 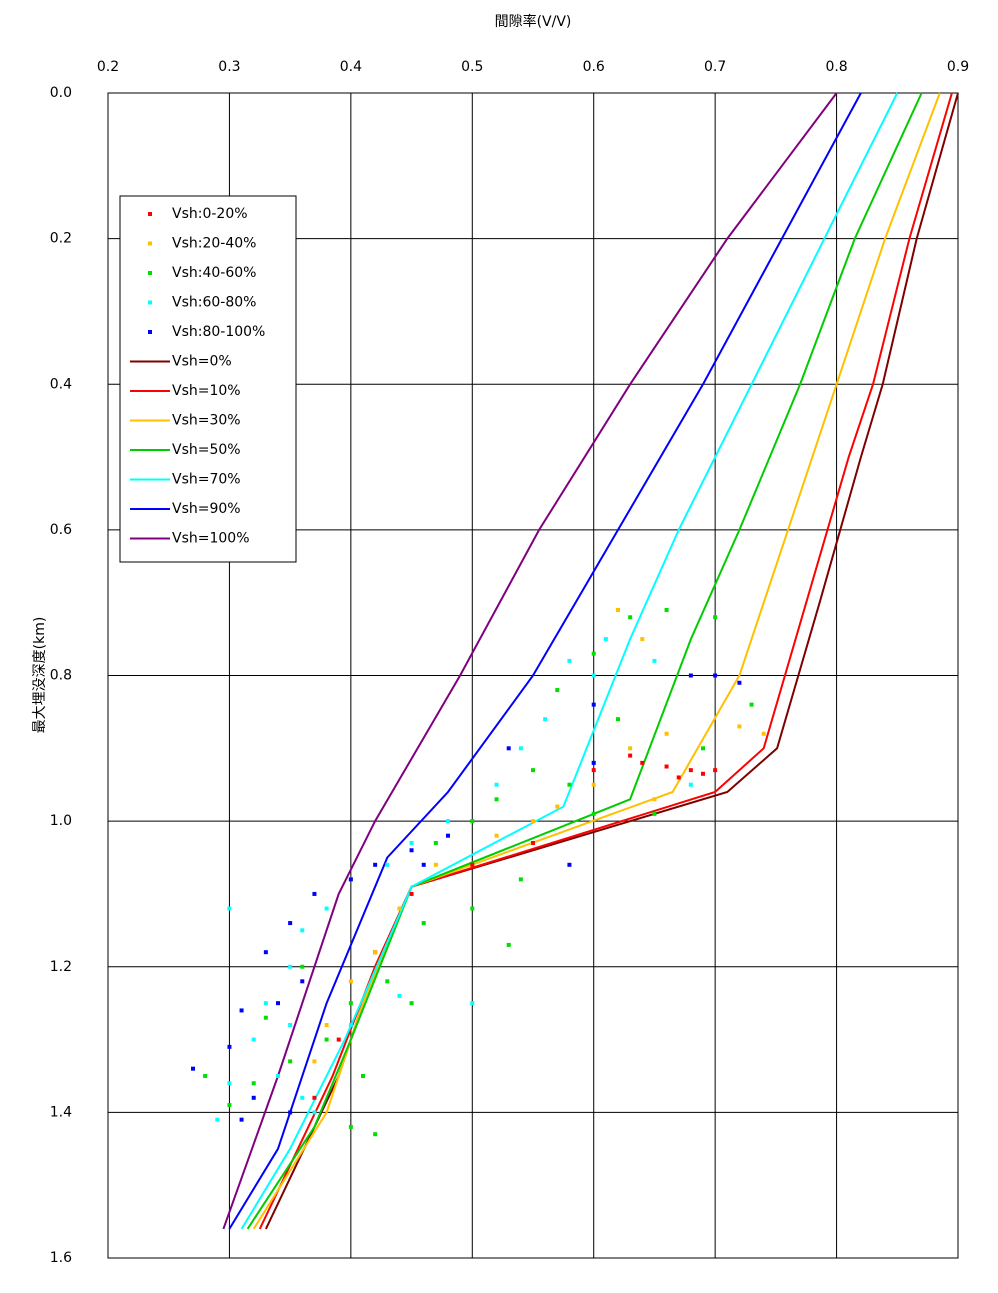 I want to click on y-tick-label: 1.4, so click(x=61, y=1112).